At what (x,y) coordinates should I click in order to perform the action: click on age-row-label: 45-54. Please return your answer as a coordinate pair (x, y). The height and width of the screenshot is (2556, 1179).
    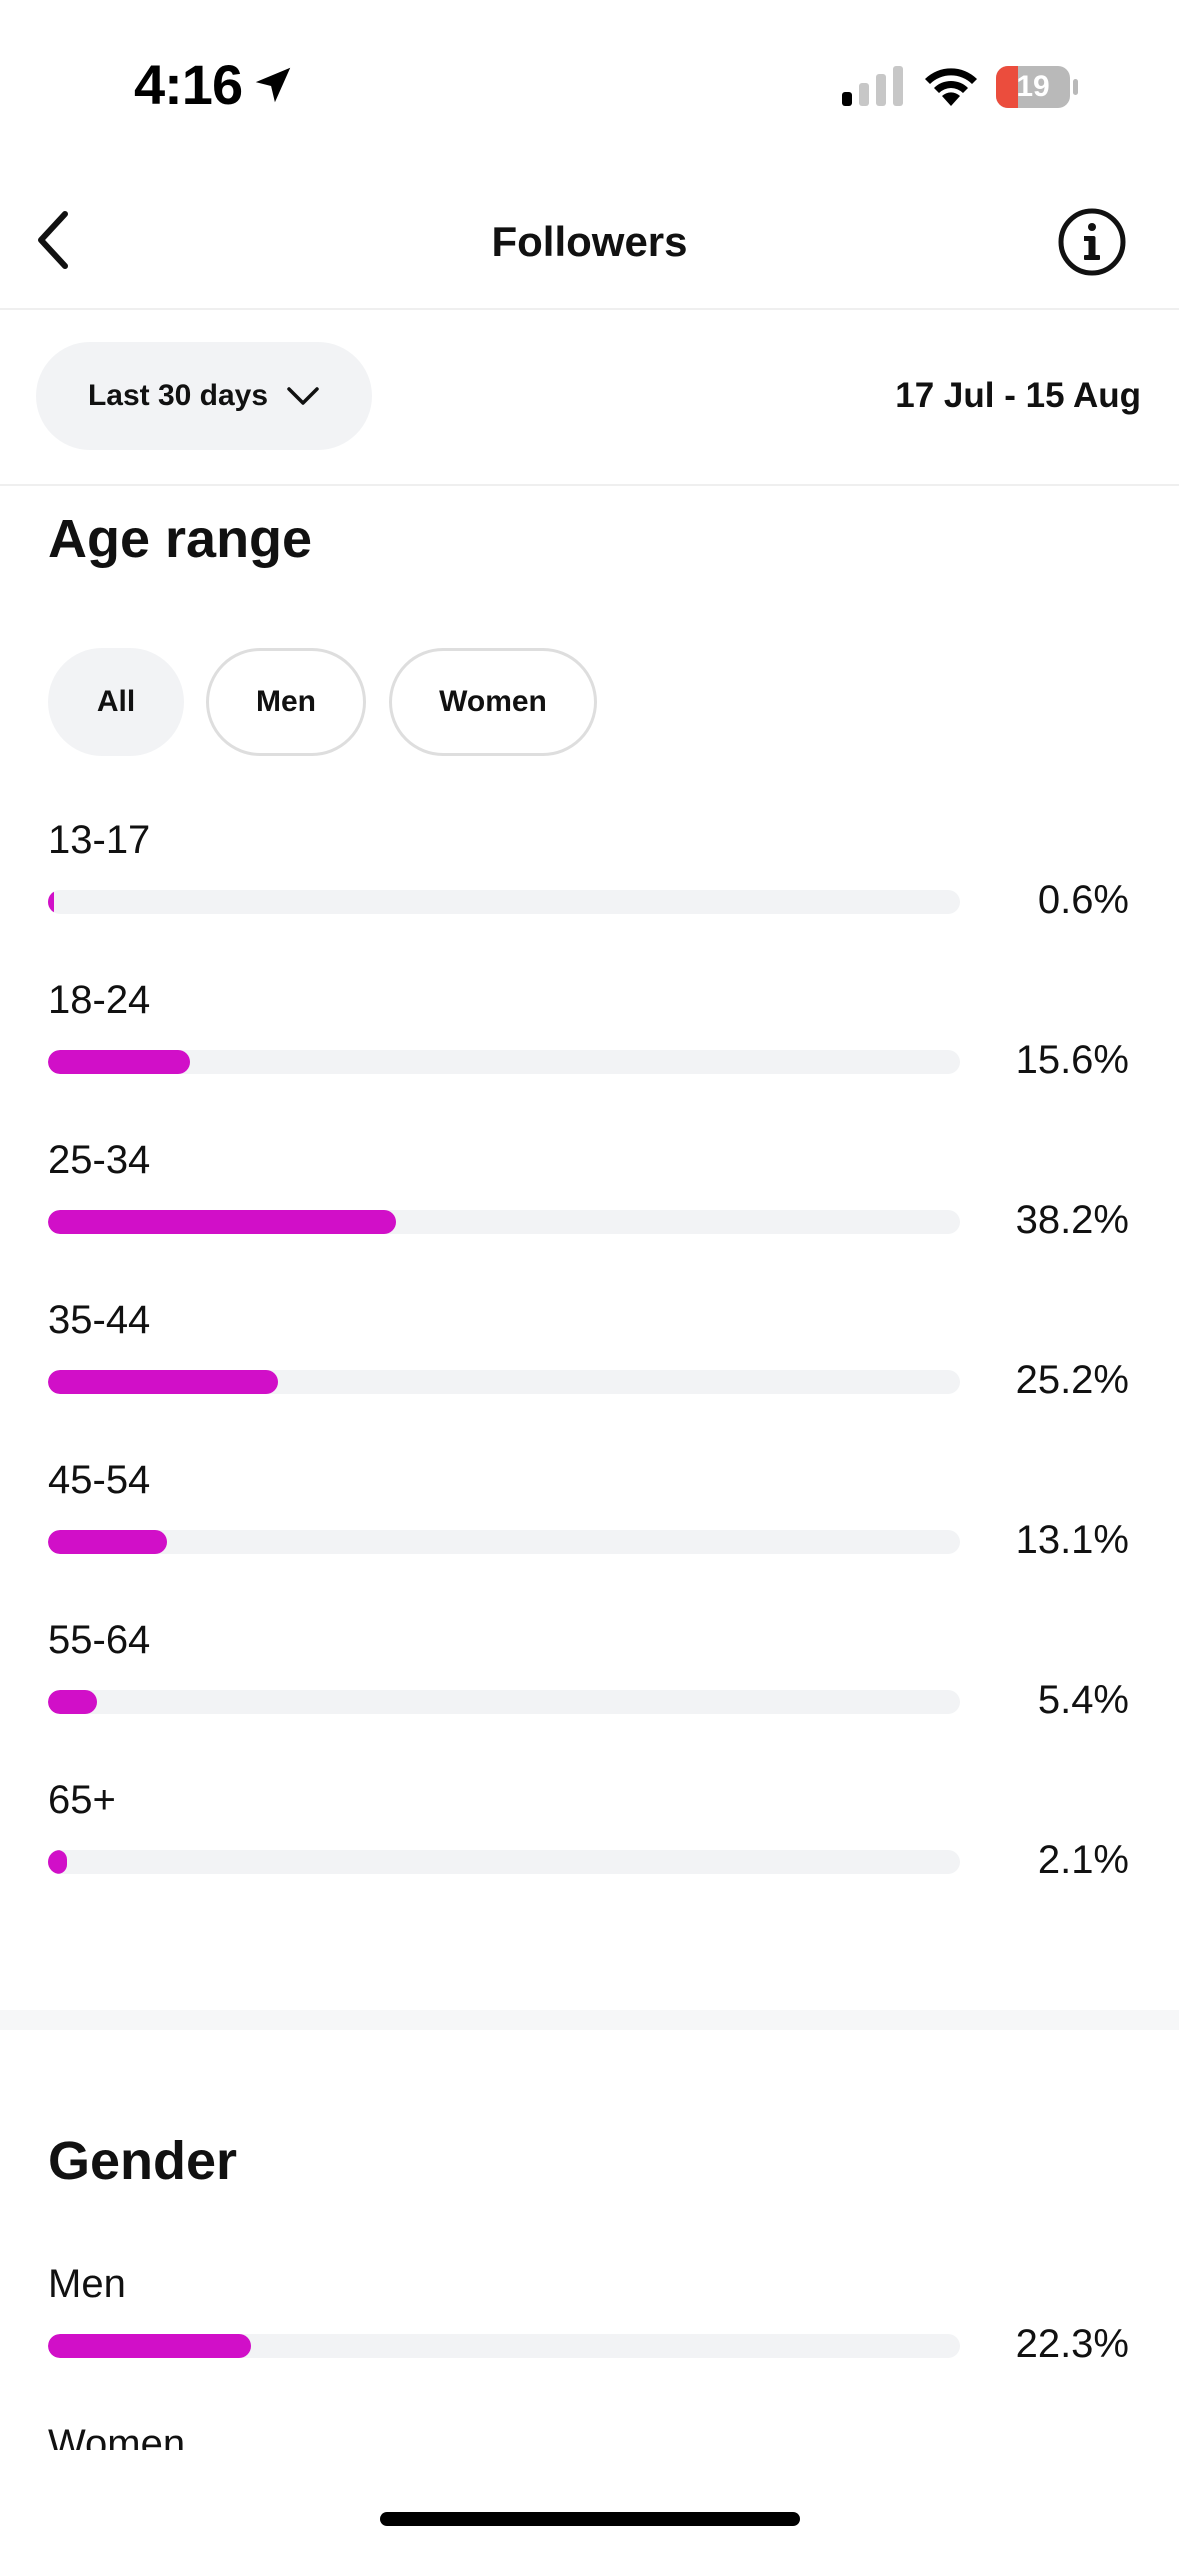
    Looking at the image, I should click on (99, 1480).